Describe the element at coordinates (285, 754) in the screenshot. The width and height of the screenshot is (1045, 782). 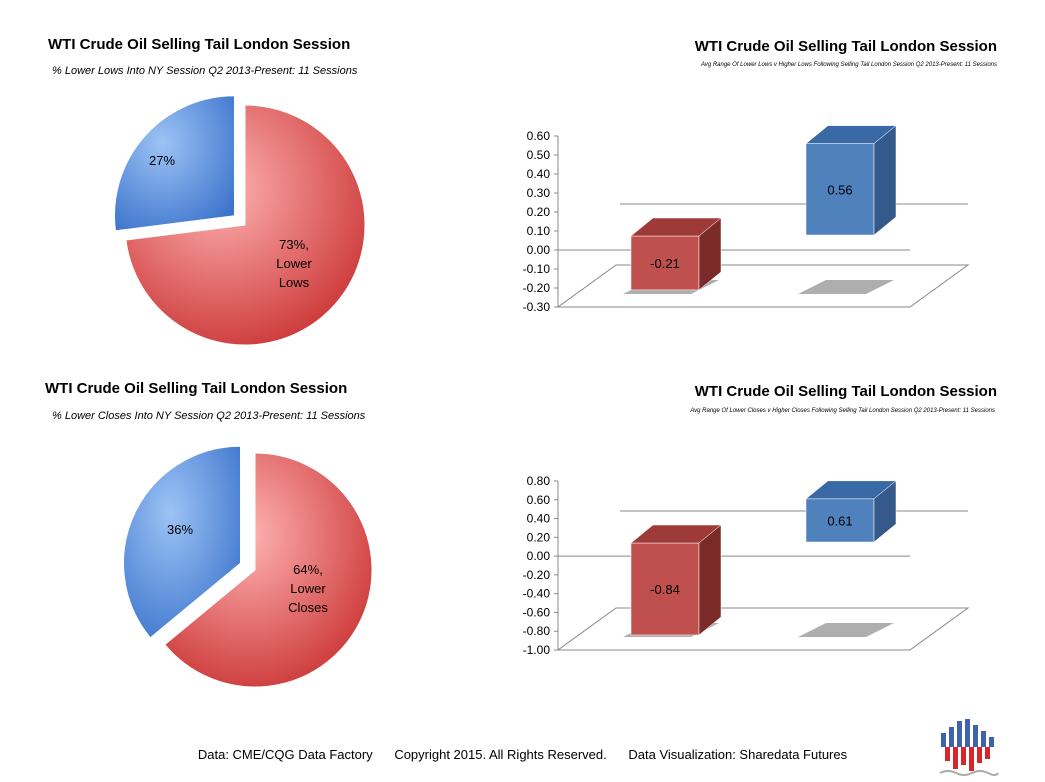
I see `footer-source: Data: CME/CQG Data Factory` at that location.